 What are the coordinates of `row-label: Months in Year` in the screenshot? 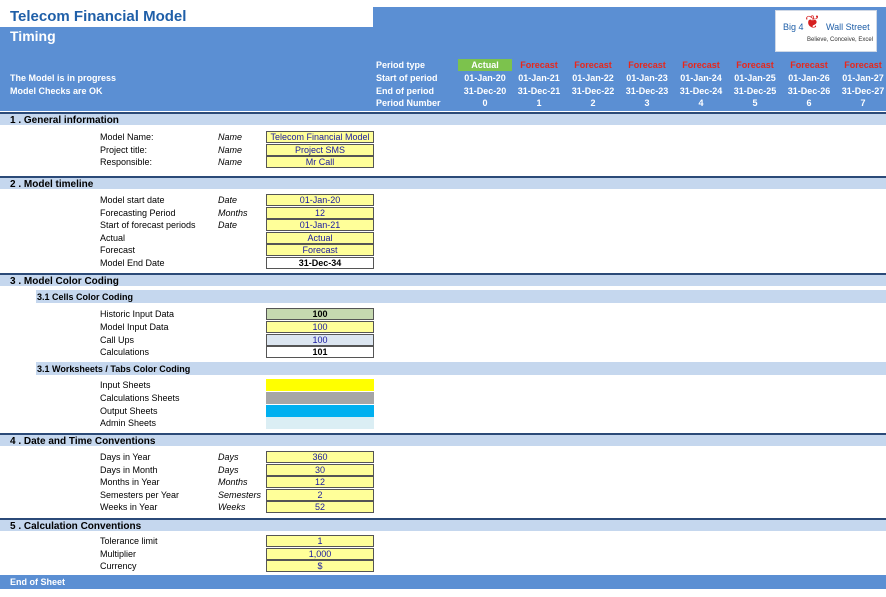 It's located at (130, 482).